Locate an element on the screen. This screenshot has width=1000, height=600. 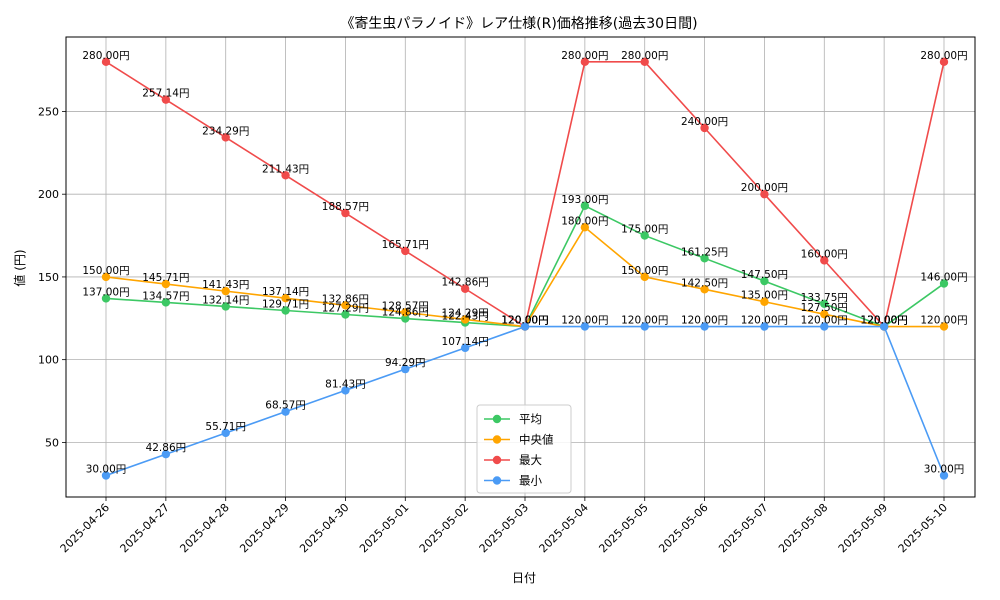
data-label: 30.00円 is located at coordinates (944, 469).